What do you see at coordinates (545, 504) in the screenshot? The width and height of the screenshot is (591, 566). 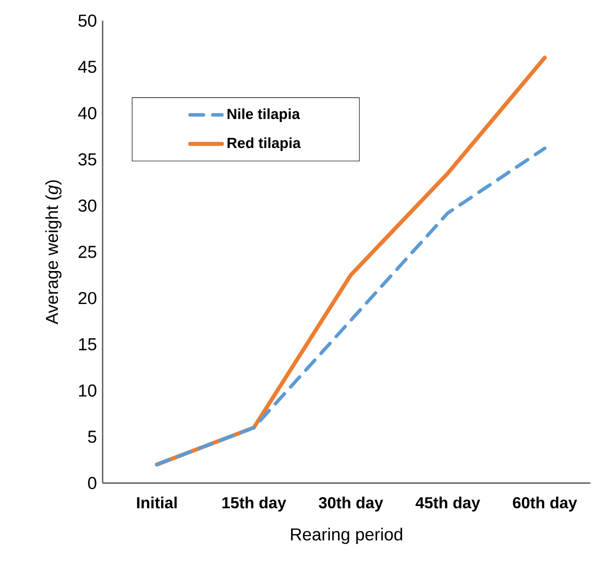 I see `x-tick-label: 60th day` at bounding box center [545, 504].